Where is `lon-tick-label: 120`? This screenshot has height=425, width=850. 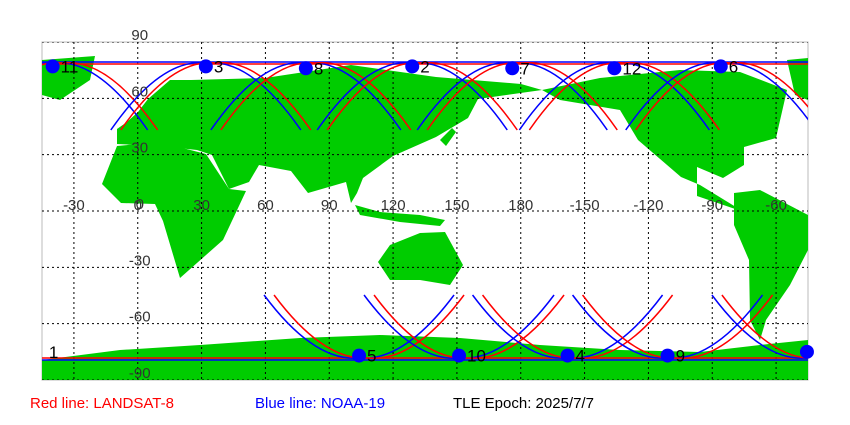 lon-tick-label: 120 is located at coordinates (393, 205).